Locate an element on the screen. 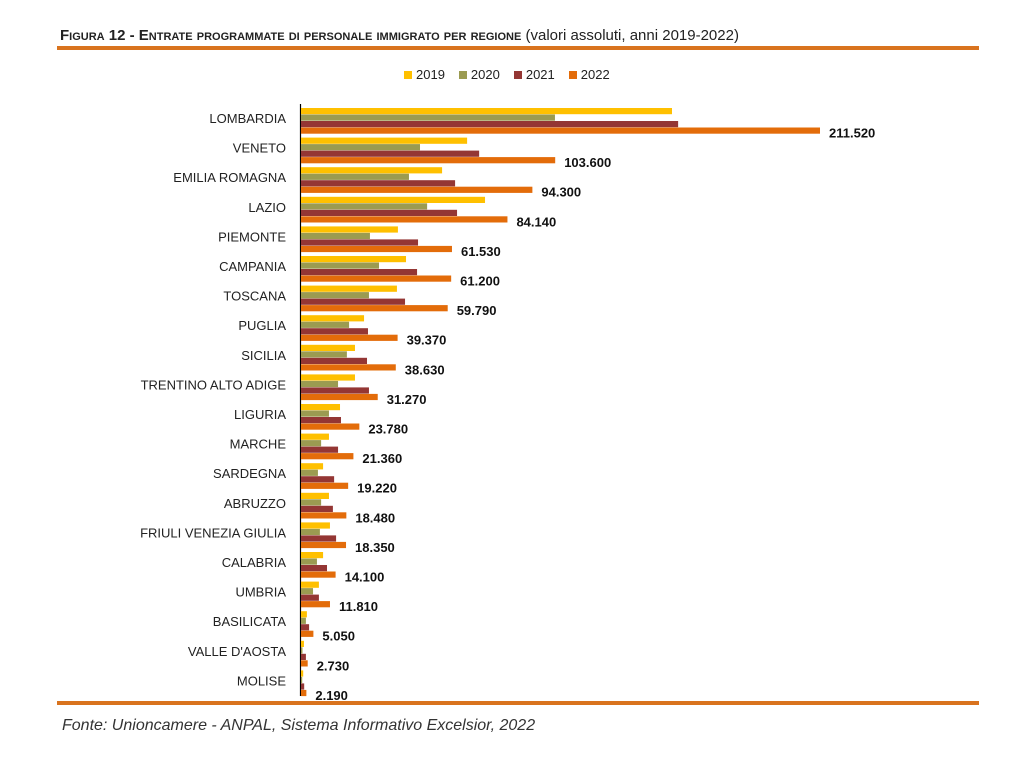 The image size is (1033, 764). data-label-2022: 39.370 is located at coordinates (427, 340).